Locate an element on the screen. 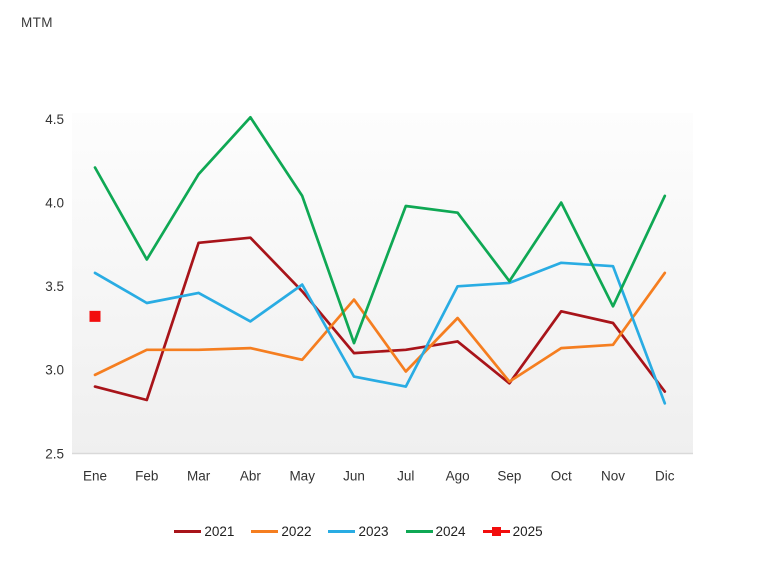 The image size is (757, 565). svg-text: 3.5 is located at coordinates (54, 286).